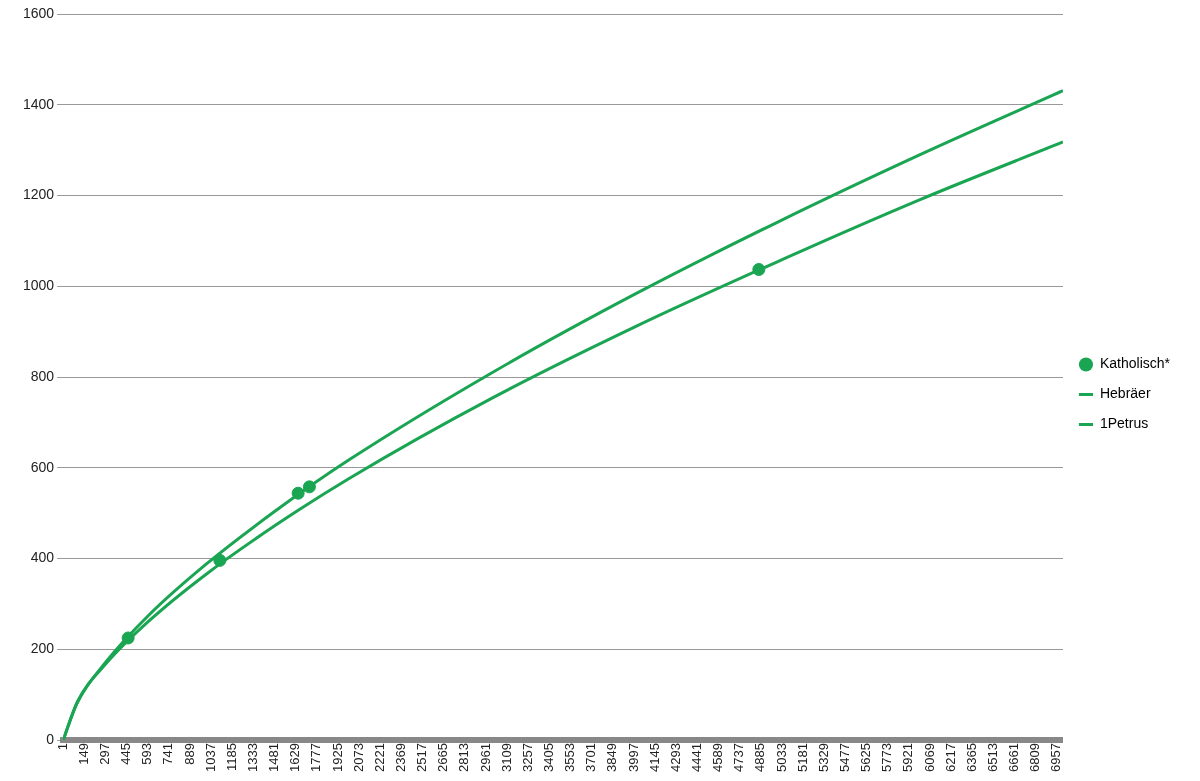  What do you see at coordinates (908, 757) in the screenshot?
I see `x-tick-label: 5921` at bounding box center [908, 757].